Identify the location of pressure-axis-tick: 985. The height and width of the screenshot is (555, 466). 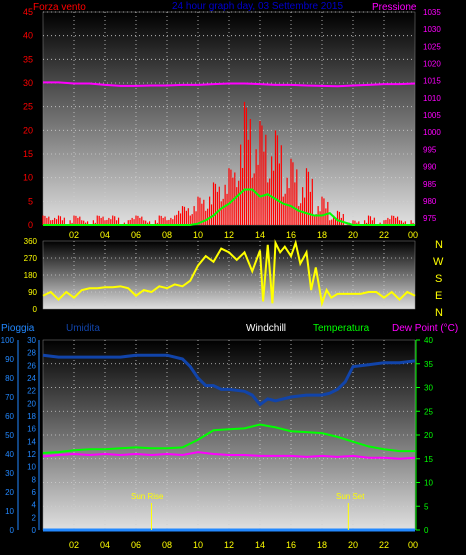
(430, 184).